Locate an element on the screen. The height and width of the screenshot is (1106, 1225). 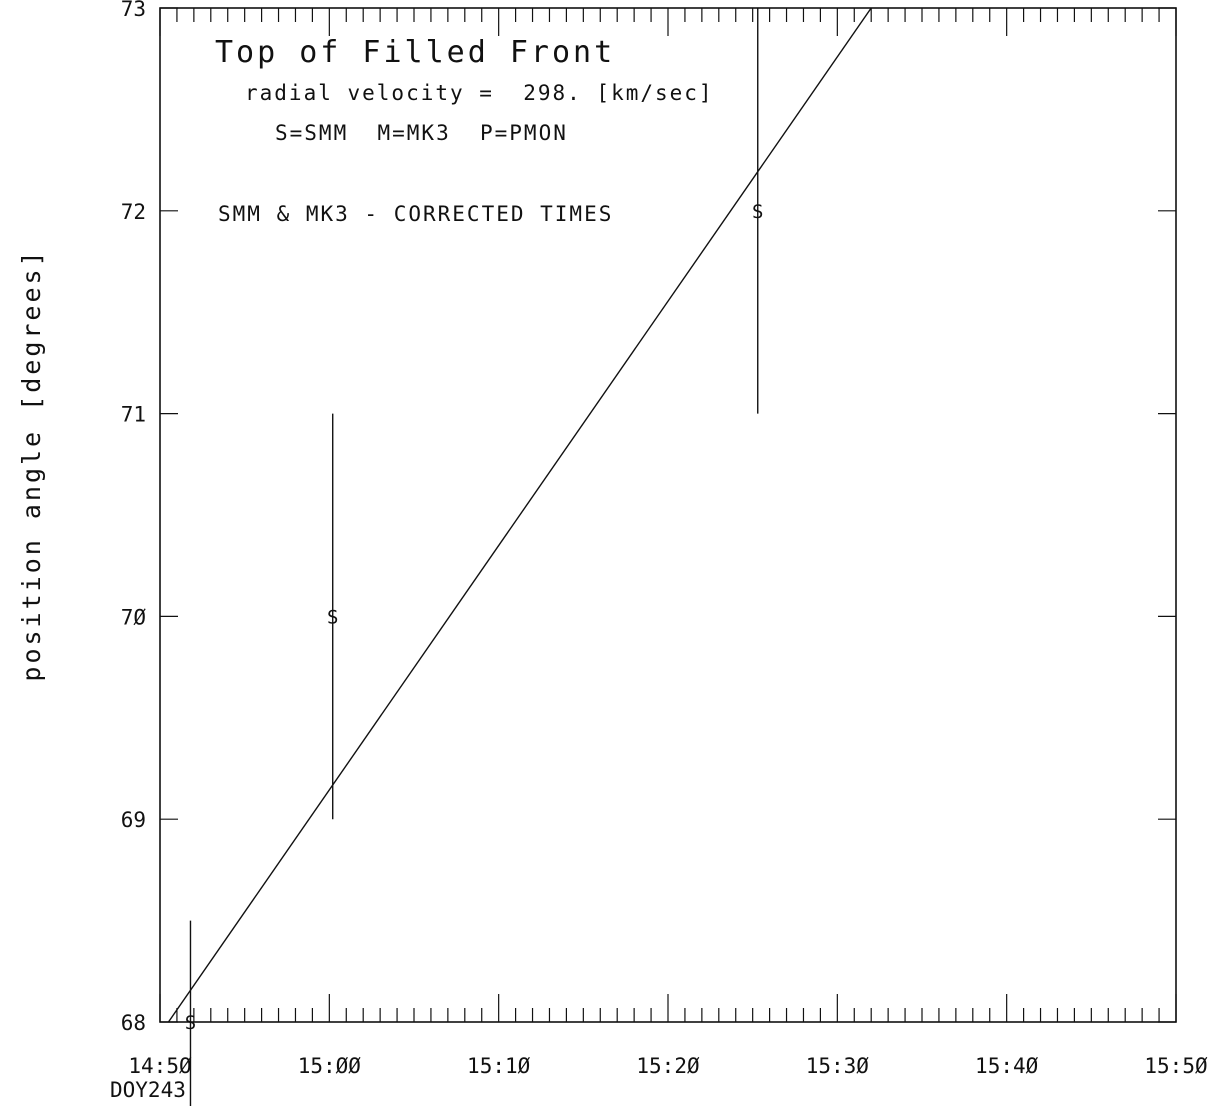
x-tick-label: 15:2Ø is located at coordinates (668, 1066).